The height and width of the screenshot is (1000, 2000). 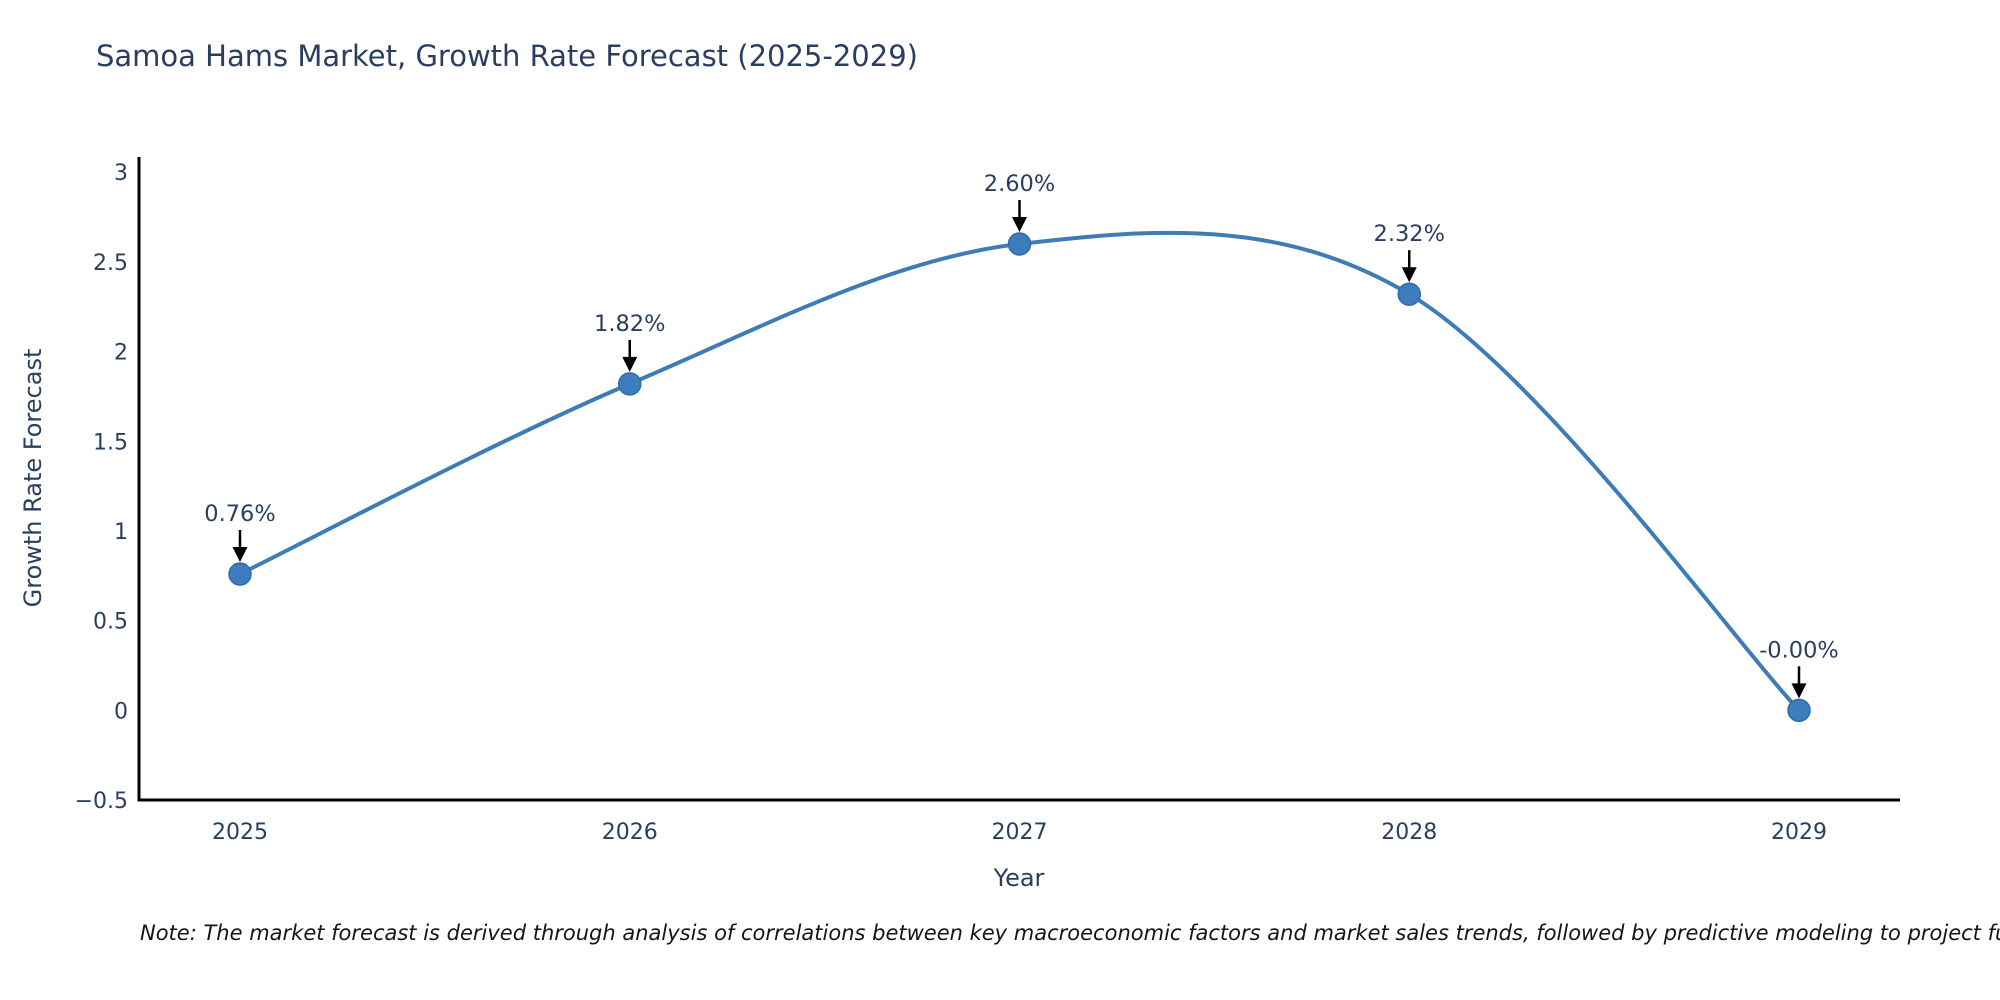 I want to click on point-annotation-label: 1.82%, so click(x=629, y=324).